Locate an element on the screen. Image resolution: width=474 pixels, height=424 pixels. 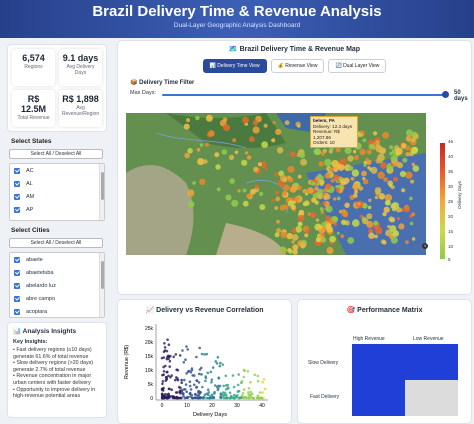
list-item: AM is located at coordinates (57, 196).